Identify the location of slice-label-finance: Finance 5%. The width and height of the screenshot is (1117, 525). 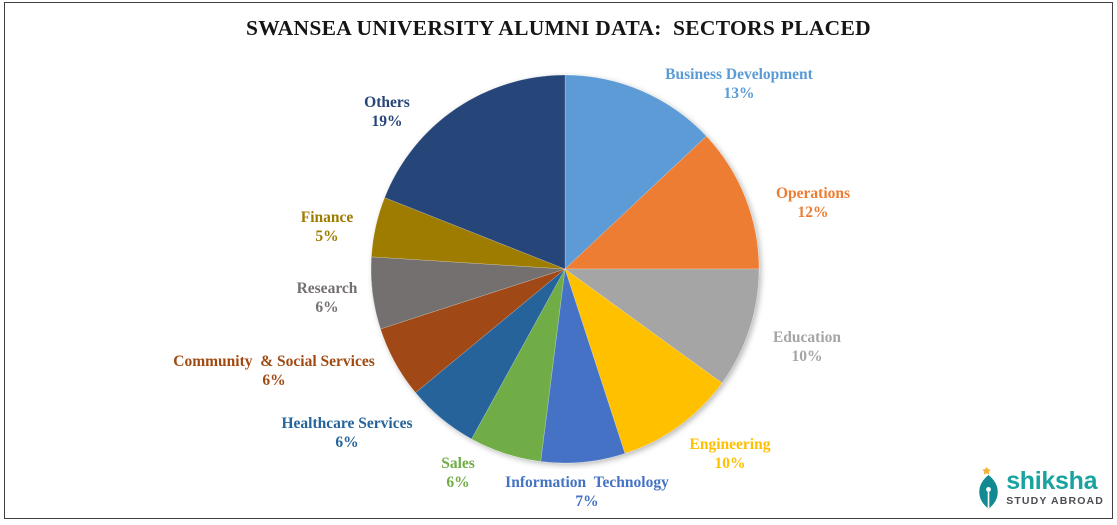
(327, 227).